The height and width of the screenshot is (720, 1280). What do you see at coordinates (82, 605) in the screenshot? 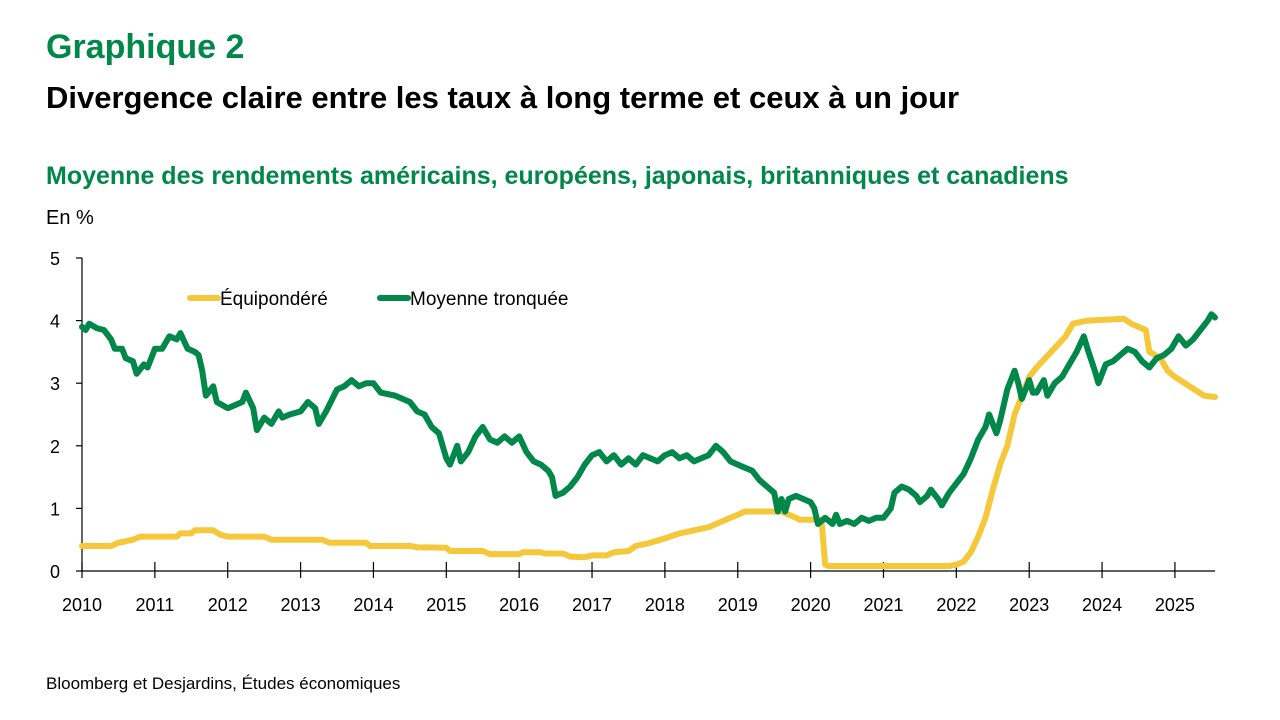
I see `x-tick-label: 2010` at bounding box center [82, 605].